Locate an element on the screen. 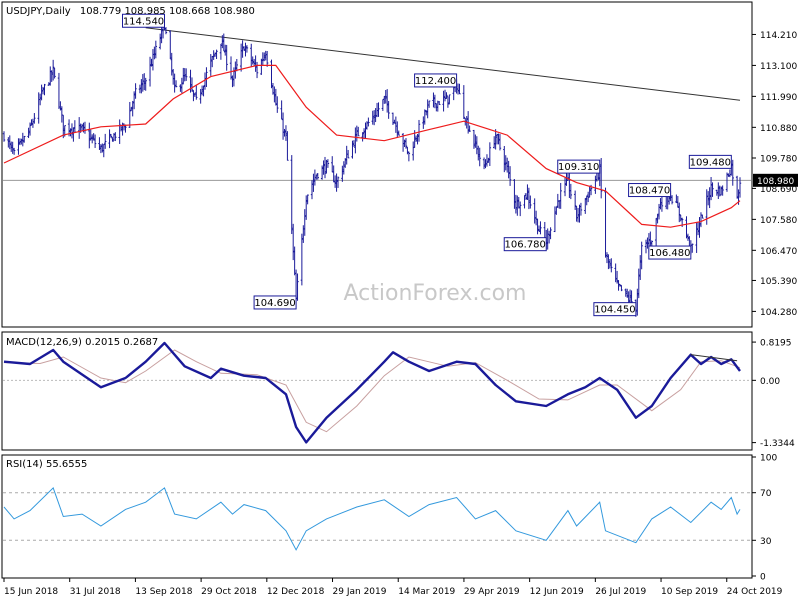 The image size is (800, 604). last-price-badge-bg is located at coordinates (775, 180).